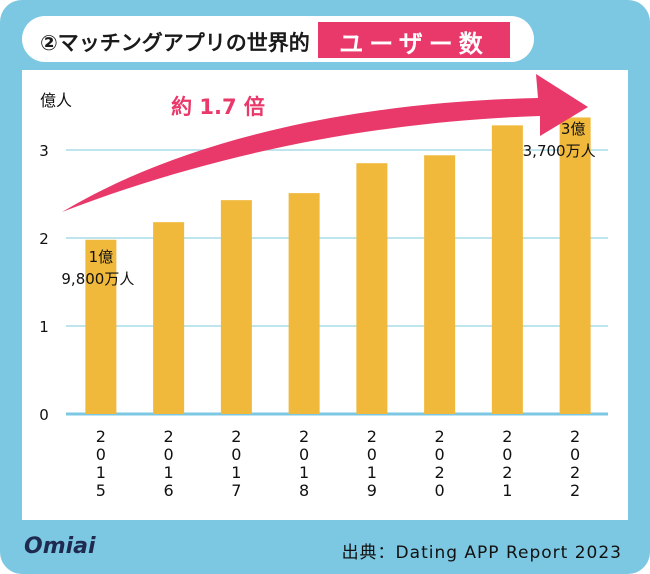 The width and height of the screenshot is (650, 574). Describe the element at coordinates (44, 327) in the screenshot. I see `y-tick-label: 1` at that location.